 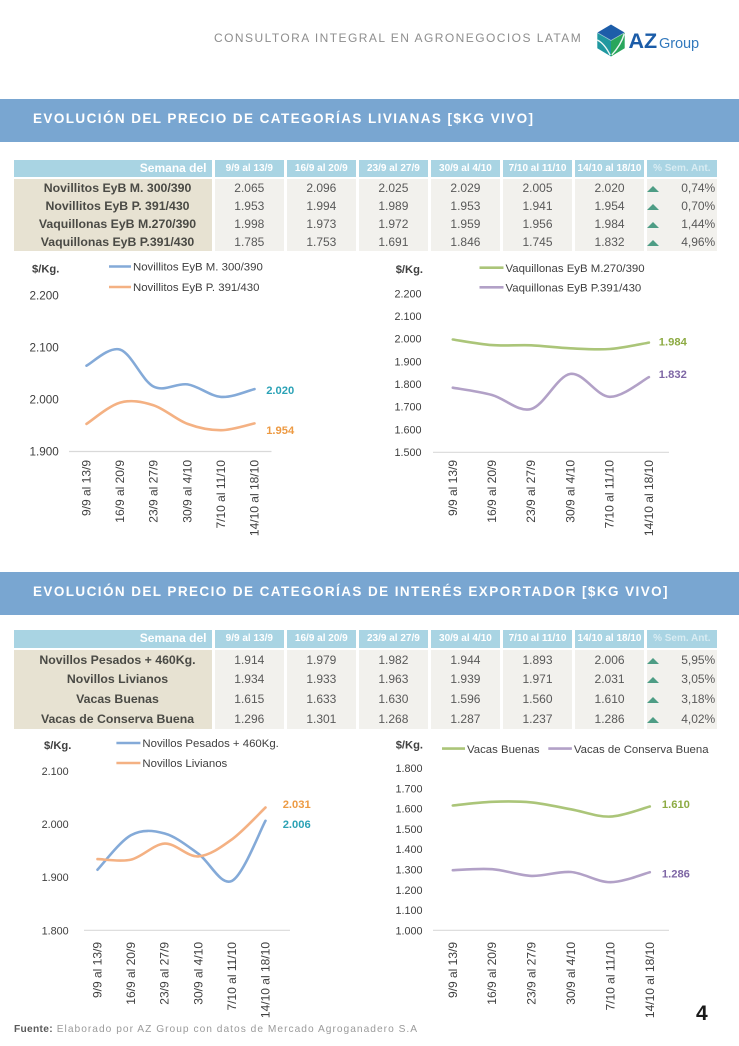 What do you see at coordinates (297, 825) in the screenshot?
I see `svg-text: 2.006` at bounding box center [297, 825].